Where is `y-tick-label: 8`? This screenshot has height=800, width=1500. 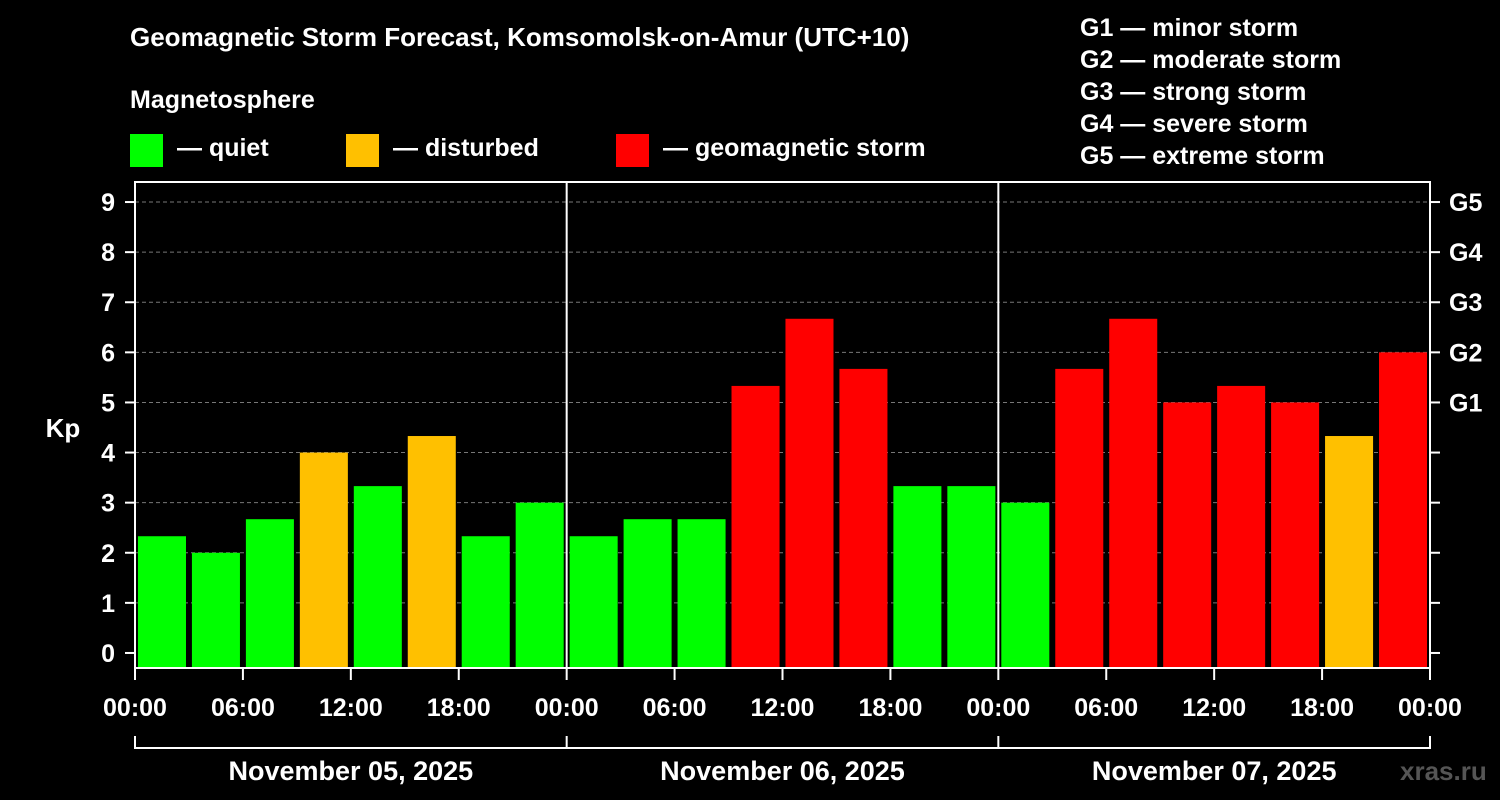
y-tick-label: 8 is located at coordinates (108, 253).